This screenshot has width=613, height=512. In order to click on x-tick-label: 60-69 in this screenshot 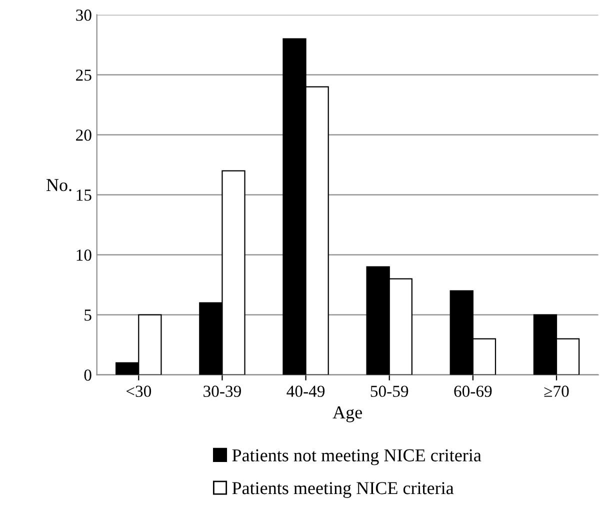, I will do `click(473, 391)`.